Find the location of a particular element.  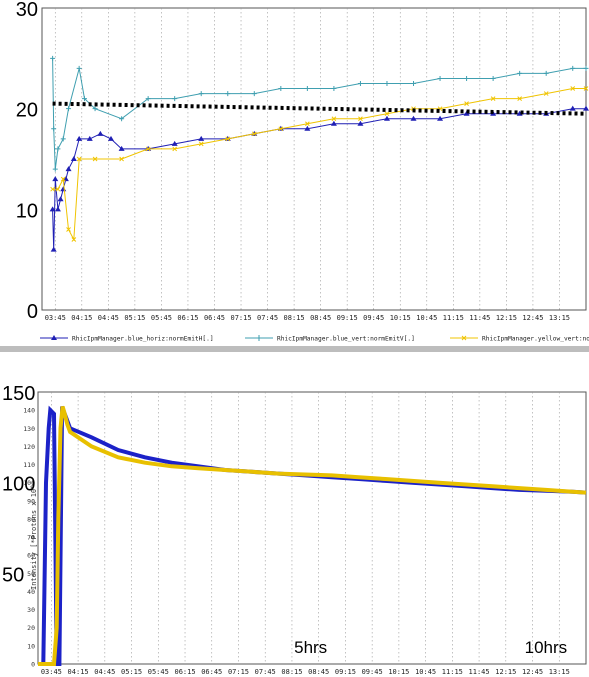

y-tick-label: 0 is located at coordinates (32, 312).